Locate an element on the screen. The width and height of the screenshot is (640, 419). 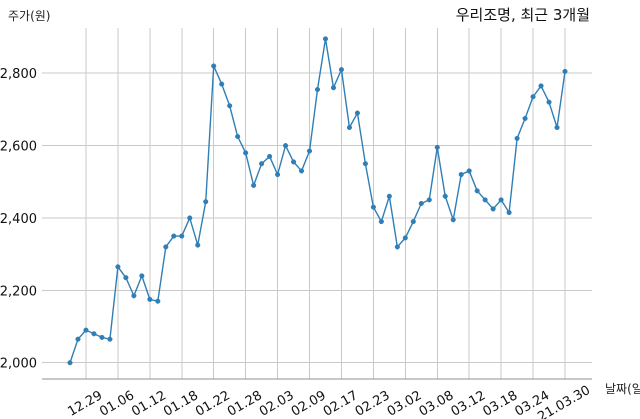
x-tick-label: 02.17 is located at coordinates (341, 403).